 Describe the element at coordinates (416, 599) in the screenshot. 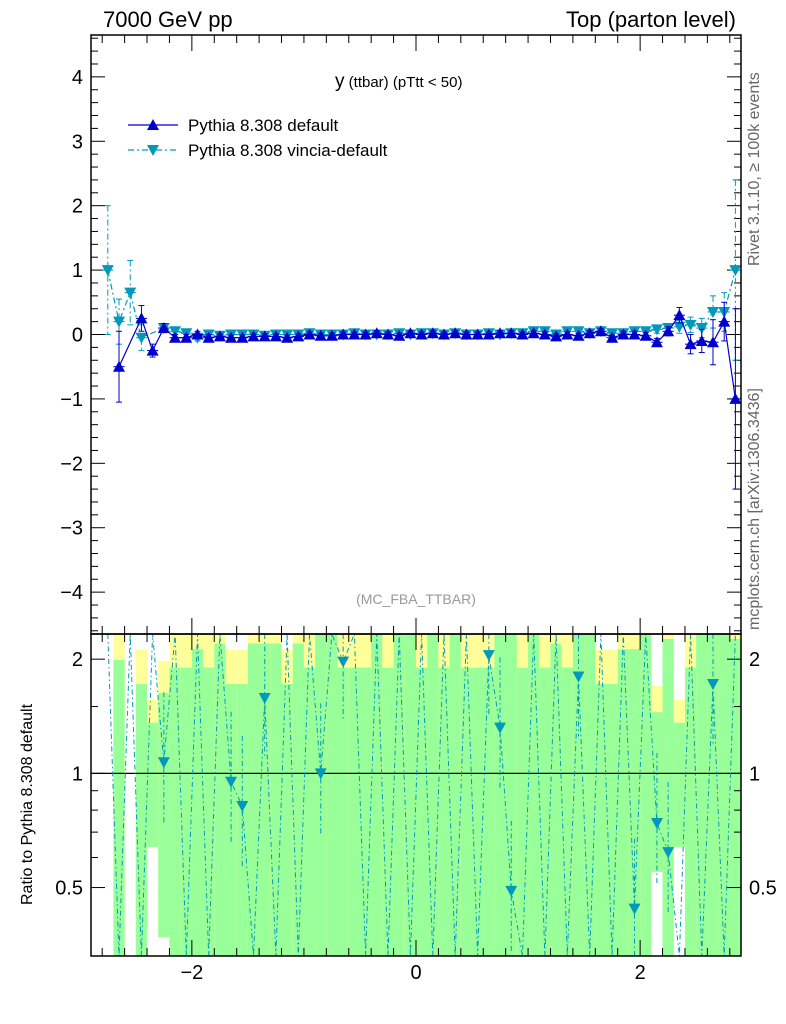

I see `plot-annotation: (MC_FBA_TTBAR)` at that location.